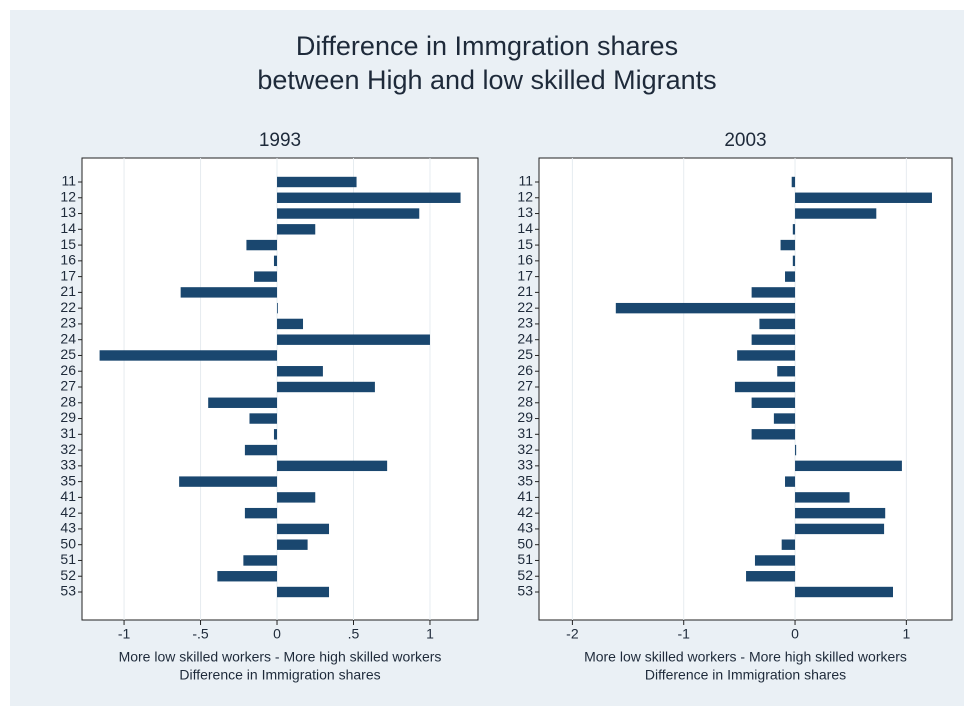 Image resolution: width=974 pixels, height=721 pixels. What do you see at coordinates (68, 386) in the screenshot?
I see `y-tick-label: 27` at bounding box center [68, 386].